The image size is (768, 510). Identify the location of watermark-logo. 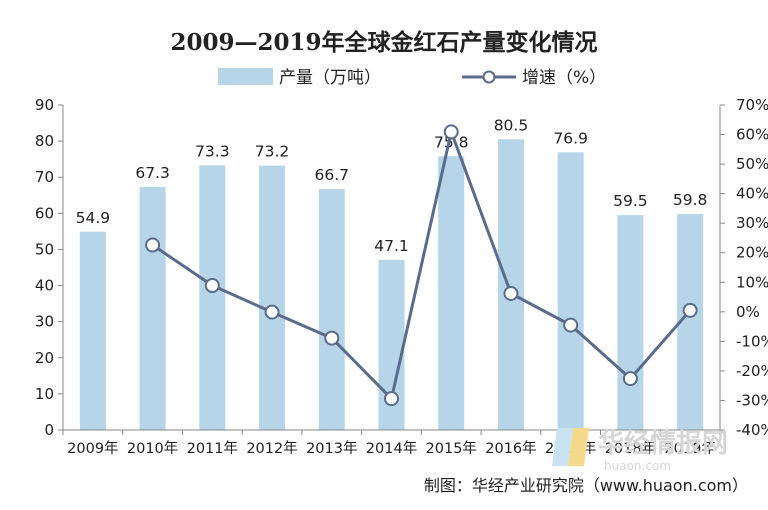
(562, 447).